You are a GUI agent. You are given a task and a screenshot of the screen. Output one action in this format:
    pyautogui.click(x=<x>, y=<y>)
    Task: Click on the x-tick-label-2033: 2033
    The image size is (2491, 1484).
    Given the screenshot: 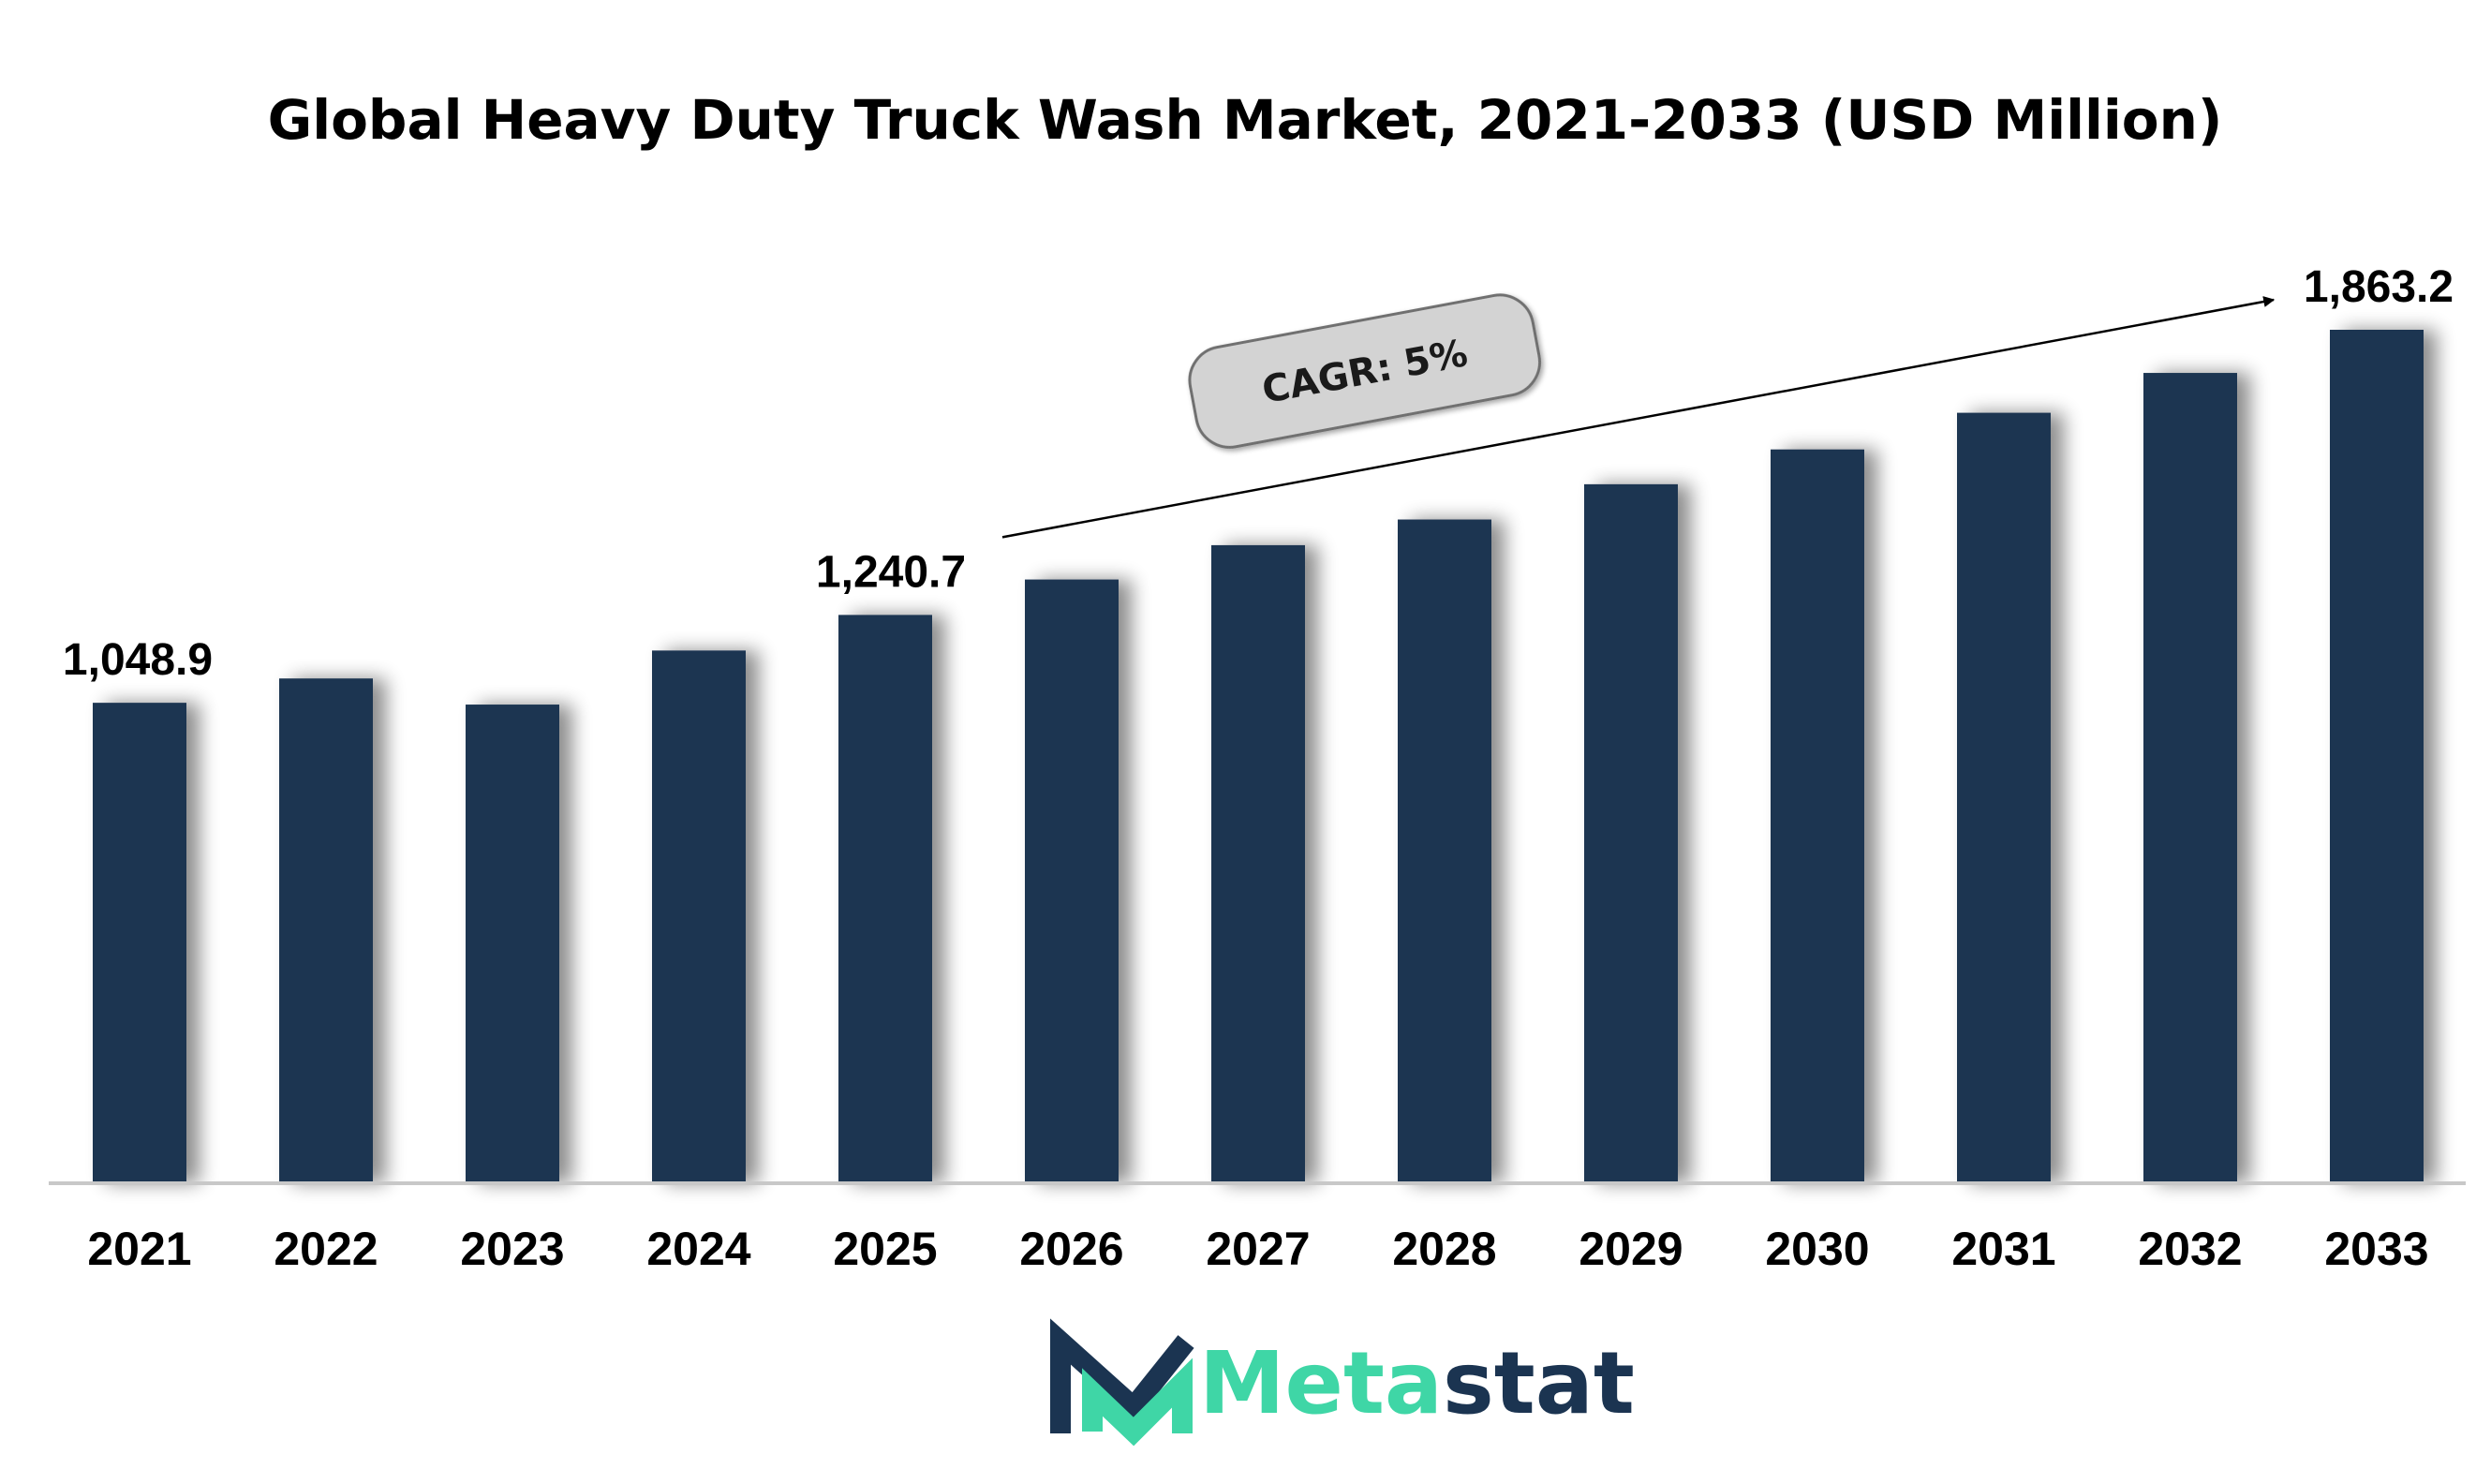 What is the action you would take?
    pyautogui.click(x=2376, y=1249)
    